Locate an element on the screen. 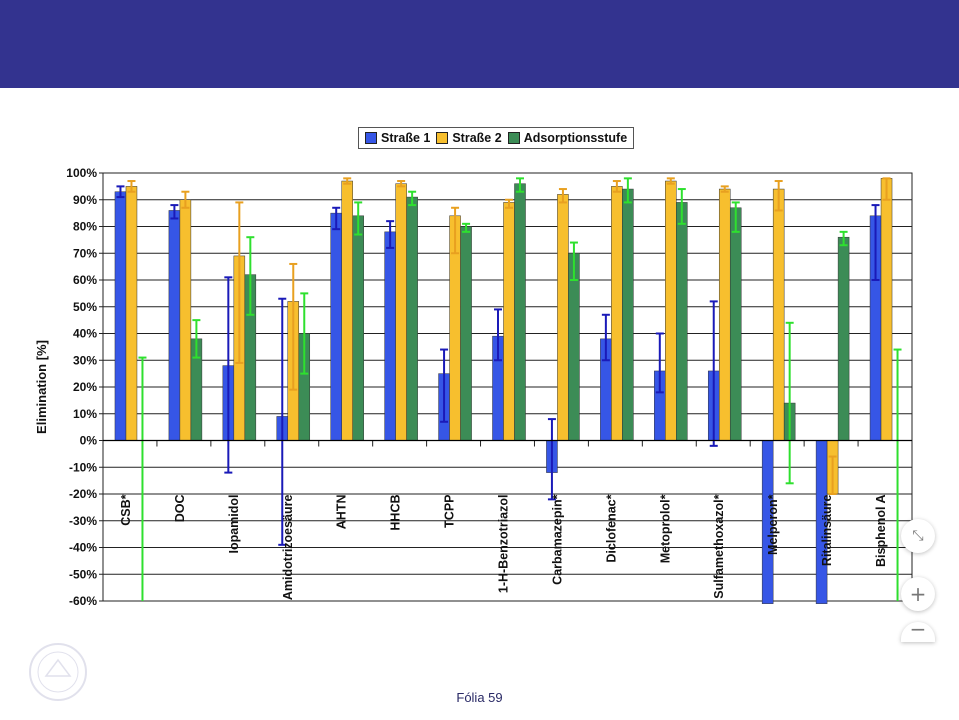  legend-item: Straße 1 is located at coordinates (397, 138).